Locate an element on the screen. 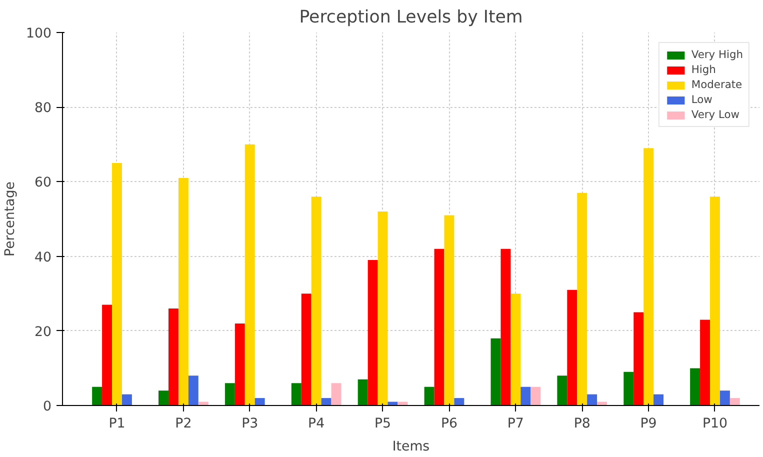  legend-label: High is located at coordinates (703, 69).